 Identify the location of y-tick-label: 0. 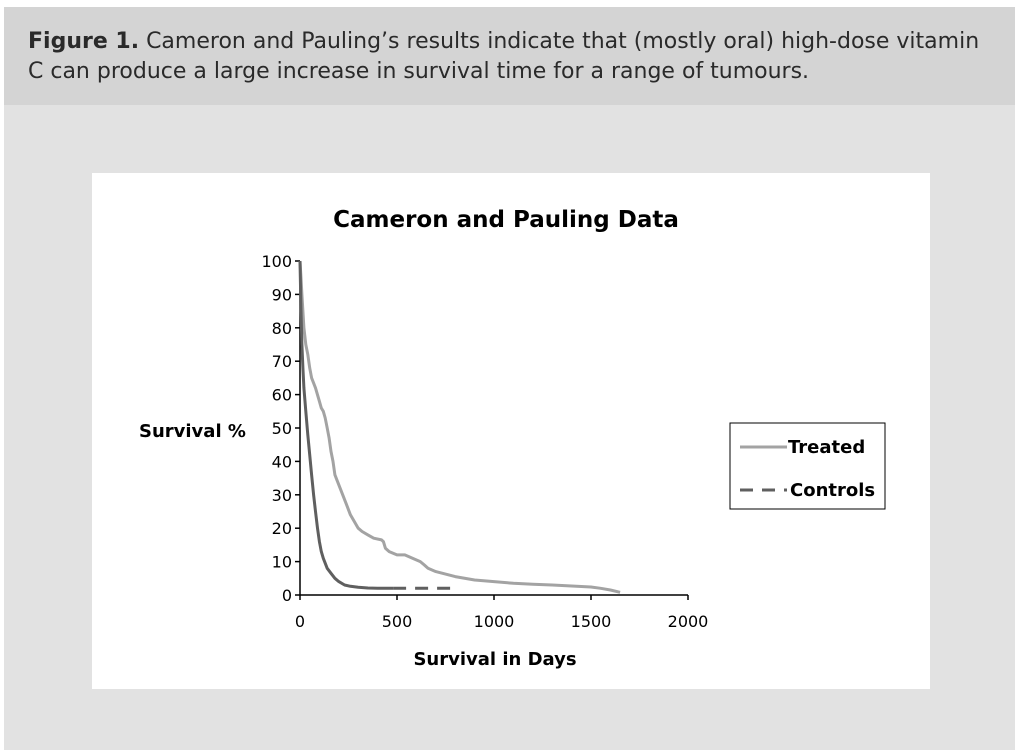
(287, 595).